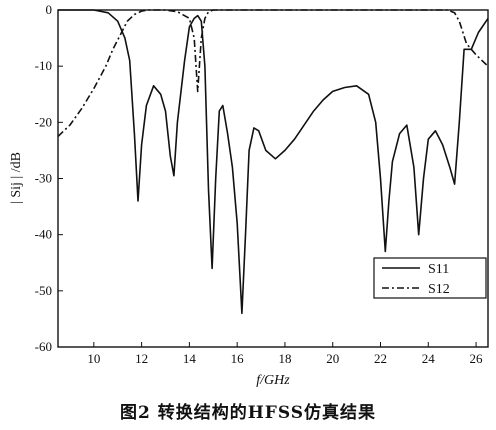 This screenshot has height=430, width=496. Describe the element at coordinates (284, 358) in the screenshot. I see `x-tick-label: 18` at that location.